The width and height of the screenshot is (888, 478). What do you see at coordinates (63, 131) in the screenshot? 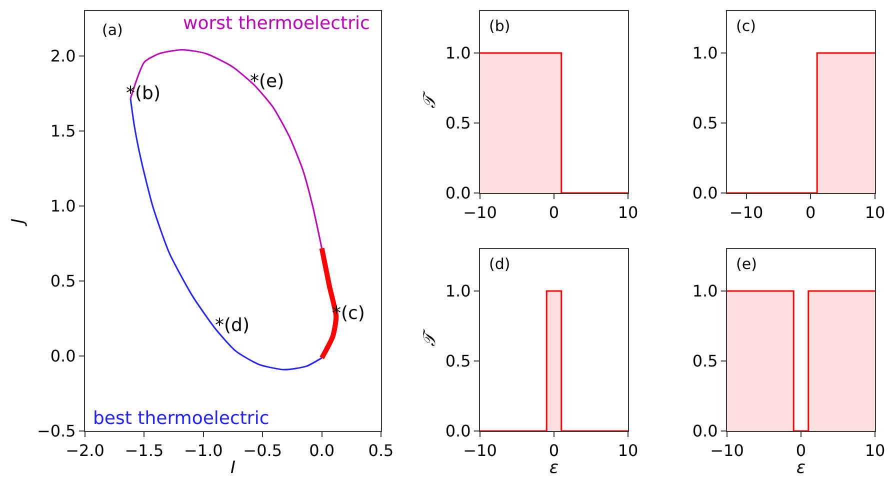
I see `y-tick-label: 1.5` at bounding box center [63, 131].